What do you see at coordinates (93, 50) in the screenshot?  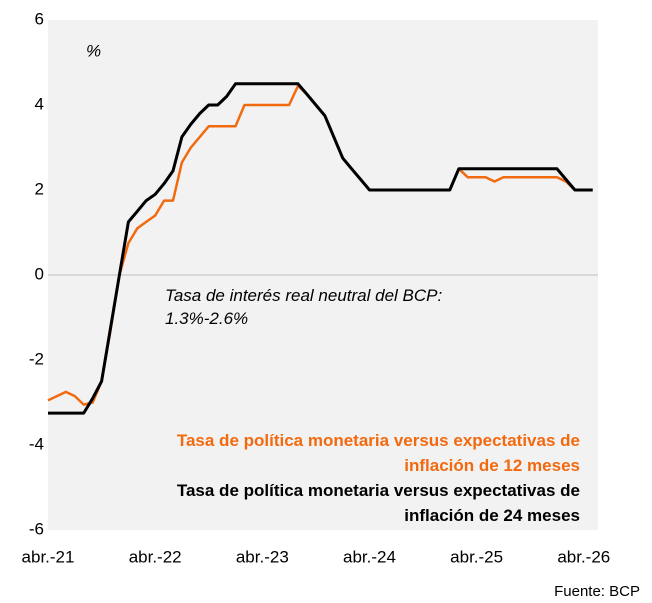 I see `unit-label: %` at bounding box center [93, 50].